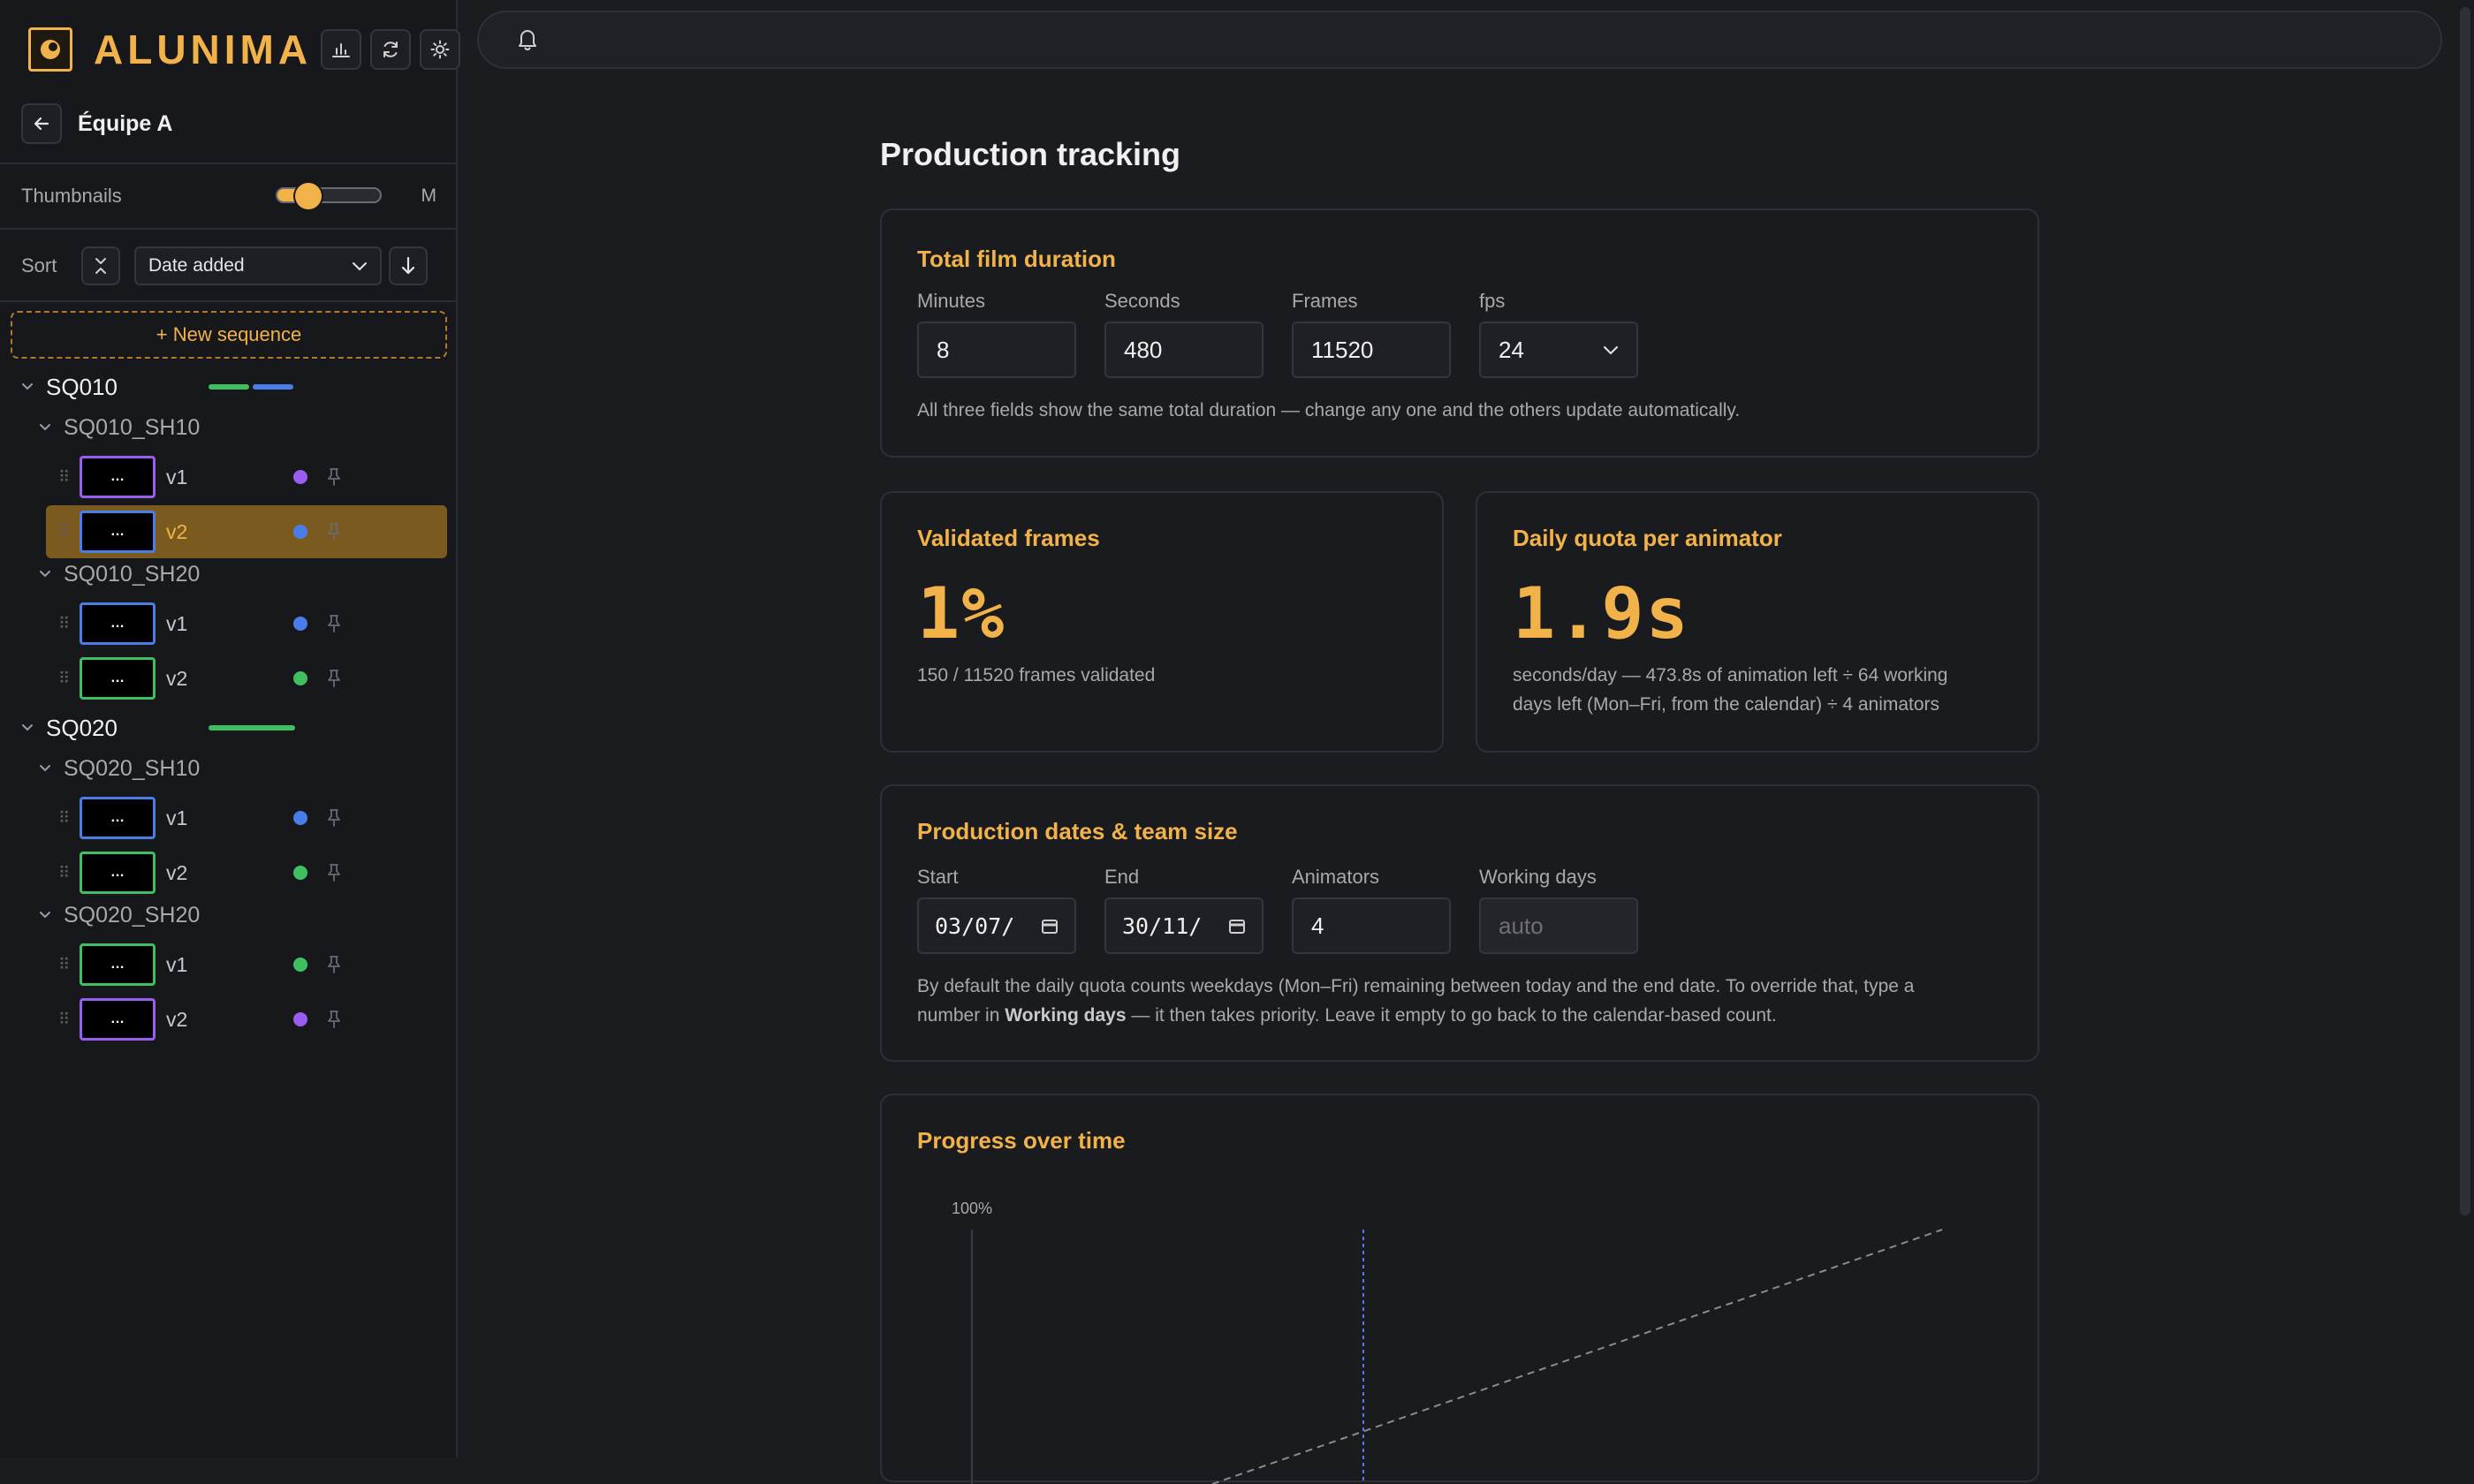  What do you see at coordinates (177, 872) in the screenshot?
I see `version-label: v2` at bounding box center [177, 872].